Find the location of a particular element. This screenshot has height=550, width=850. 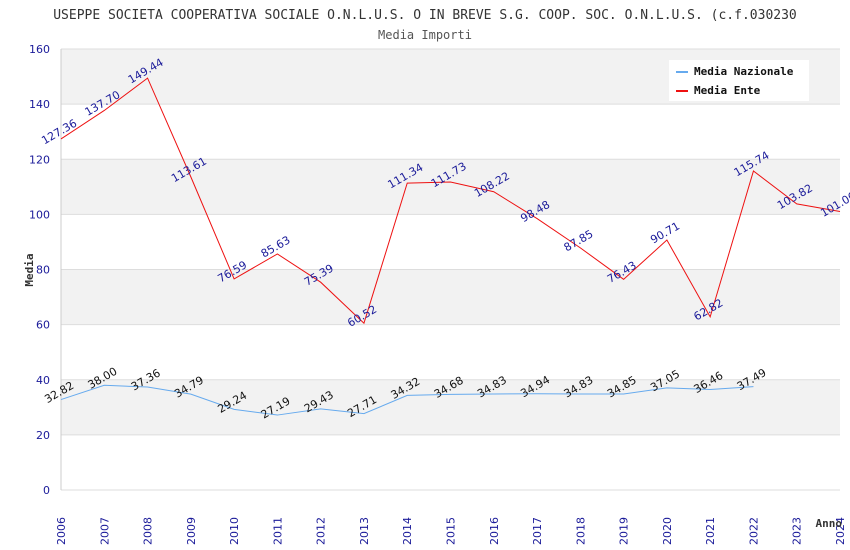

x-tick-label: 2014 is located at coordinates (407, 531).